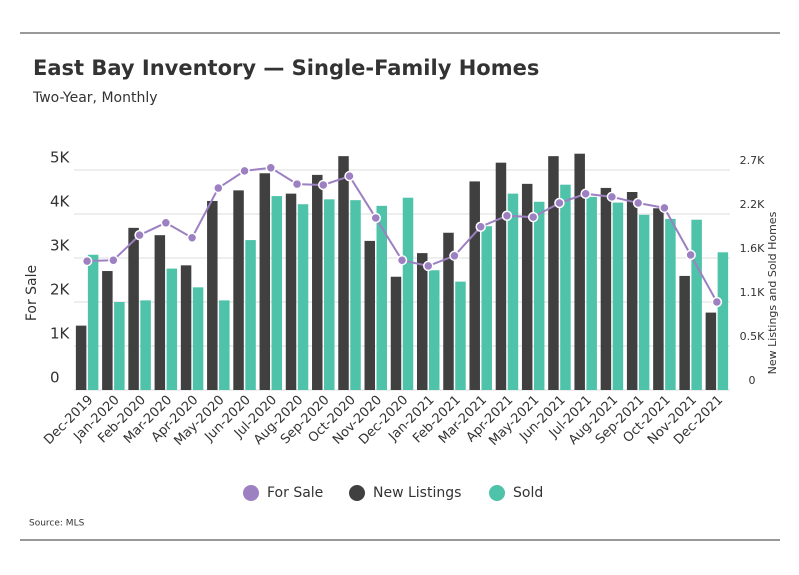  What do you see at coordinates (772, 292) in the screenshot?
I see `y2-axis-title: New Listings and Sold Homes` at bounding box center [772, 292].